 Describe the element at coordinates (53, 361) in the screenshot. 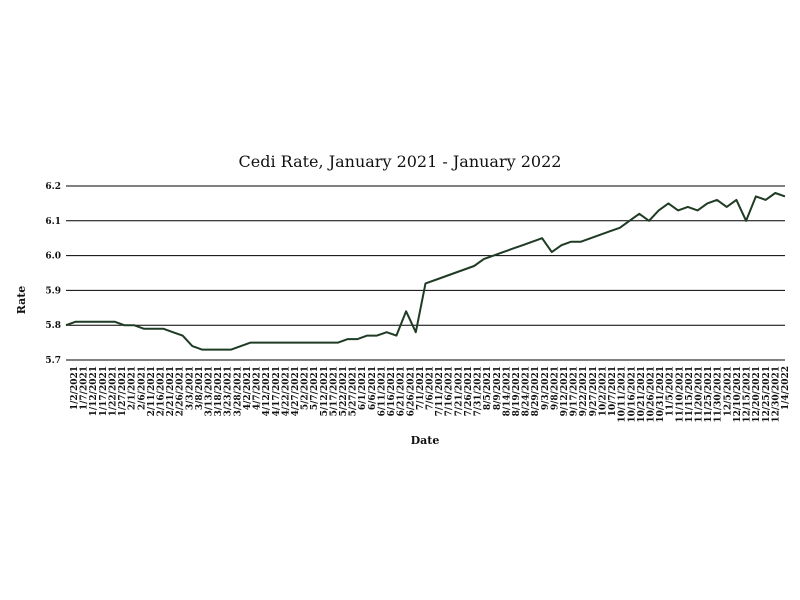

I see `y-tick-label: 5.7` at that location.